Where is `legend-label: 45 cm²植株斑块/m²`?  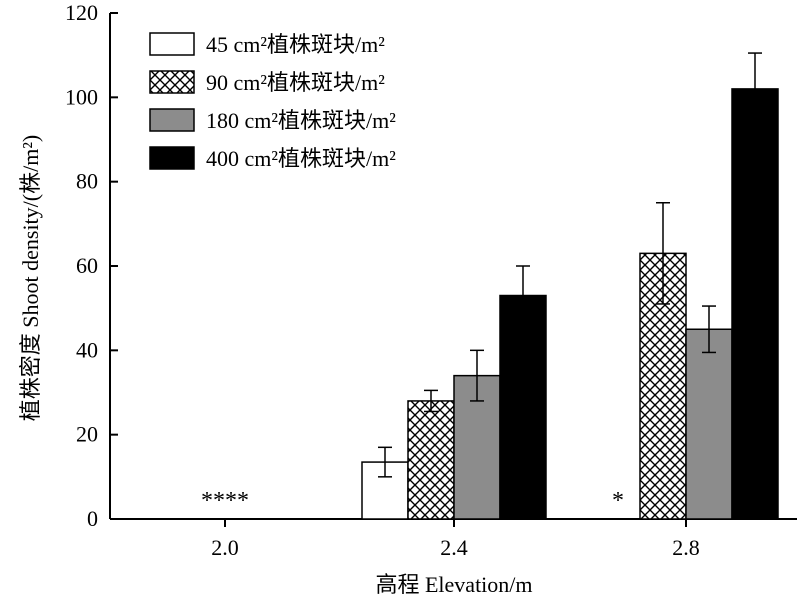
legend-label: 45 cm²植株斑块/m² is located at coordinates (295, 44).